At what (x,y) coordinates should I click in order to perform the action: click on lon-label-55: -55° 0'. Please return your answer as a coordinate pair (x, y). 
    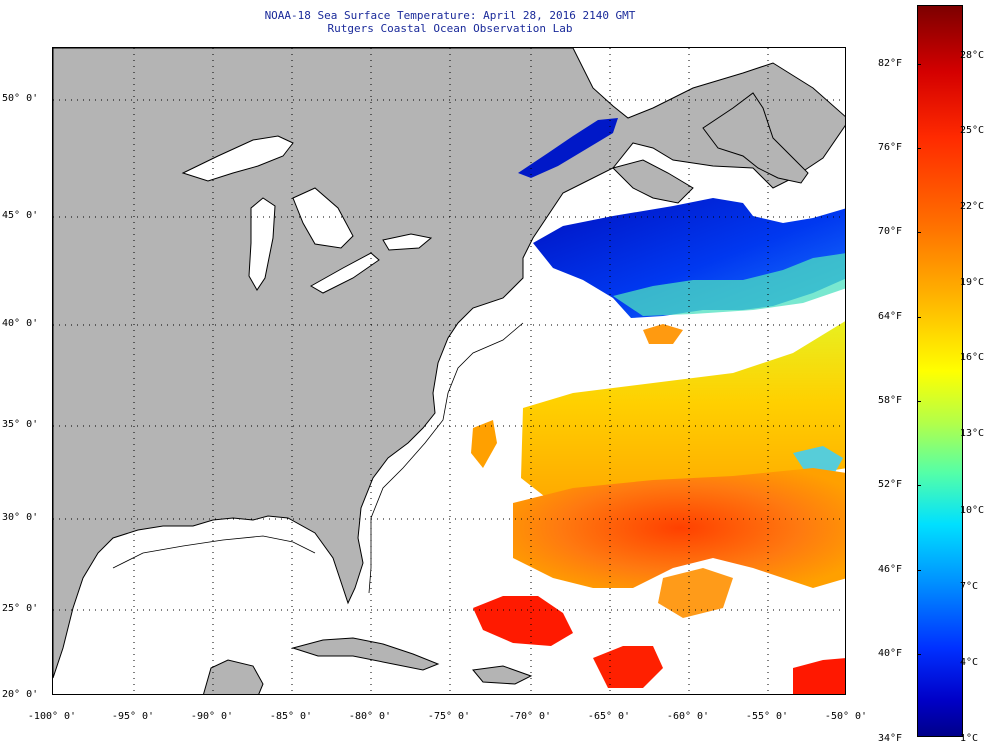
    Looking at the image, I should click on (767, 716).